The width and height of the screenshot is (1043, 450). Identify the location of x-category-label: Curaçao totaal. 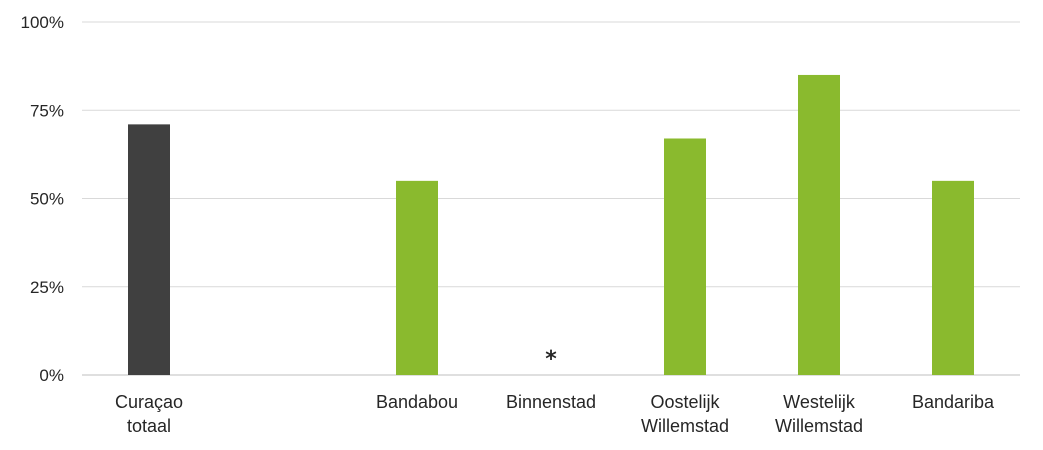
(149, 414).